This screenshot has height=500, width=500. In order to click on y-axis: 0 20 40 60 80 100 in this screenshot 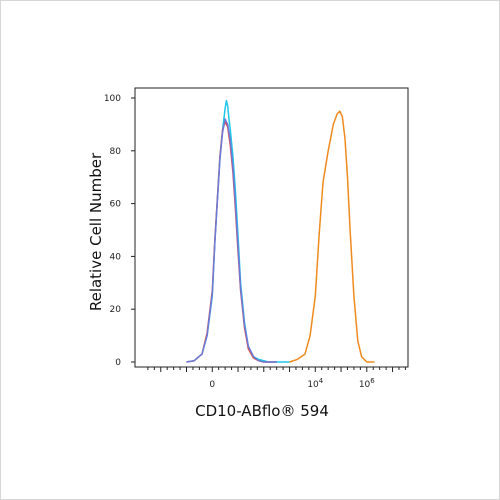, I will do `click(119, 231)`.